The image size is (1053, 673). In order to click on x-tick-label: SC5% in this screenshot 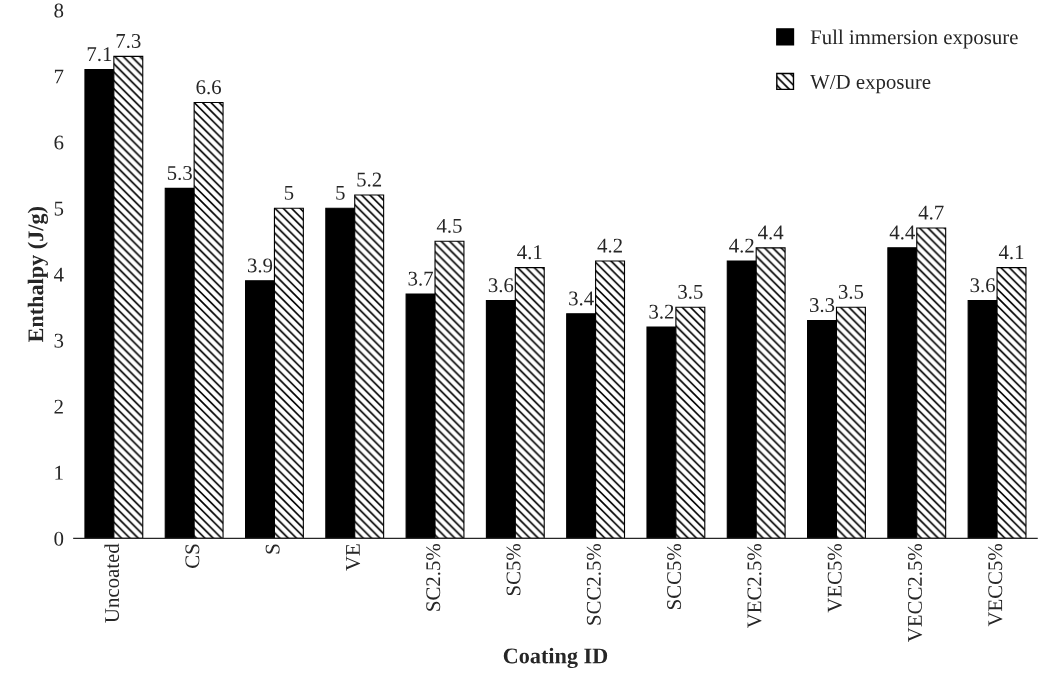, I will do `click(513, 569)`.